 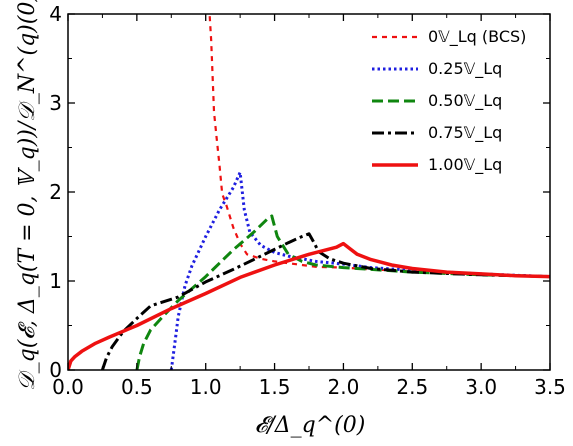 What do you see at coordinates (55, 14) in the screenshot?
I see `y-tick-label: 4` at bounding box center [55, 14].